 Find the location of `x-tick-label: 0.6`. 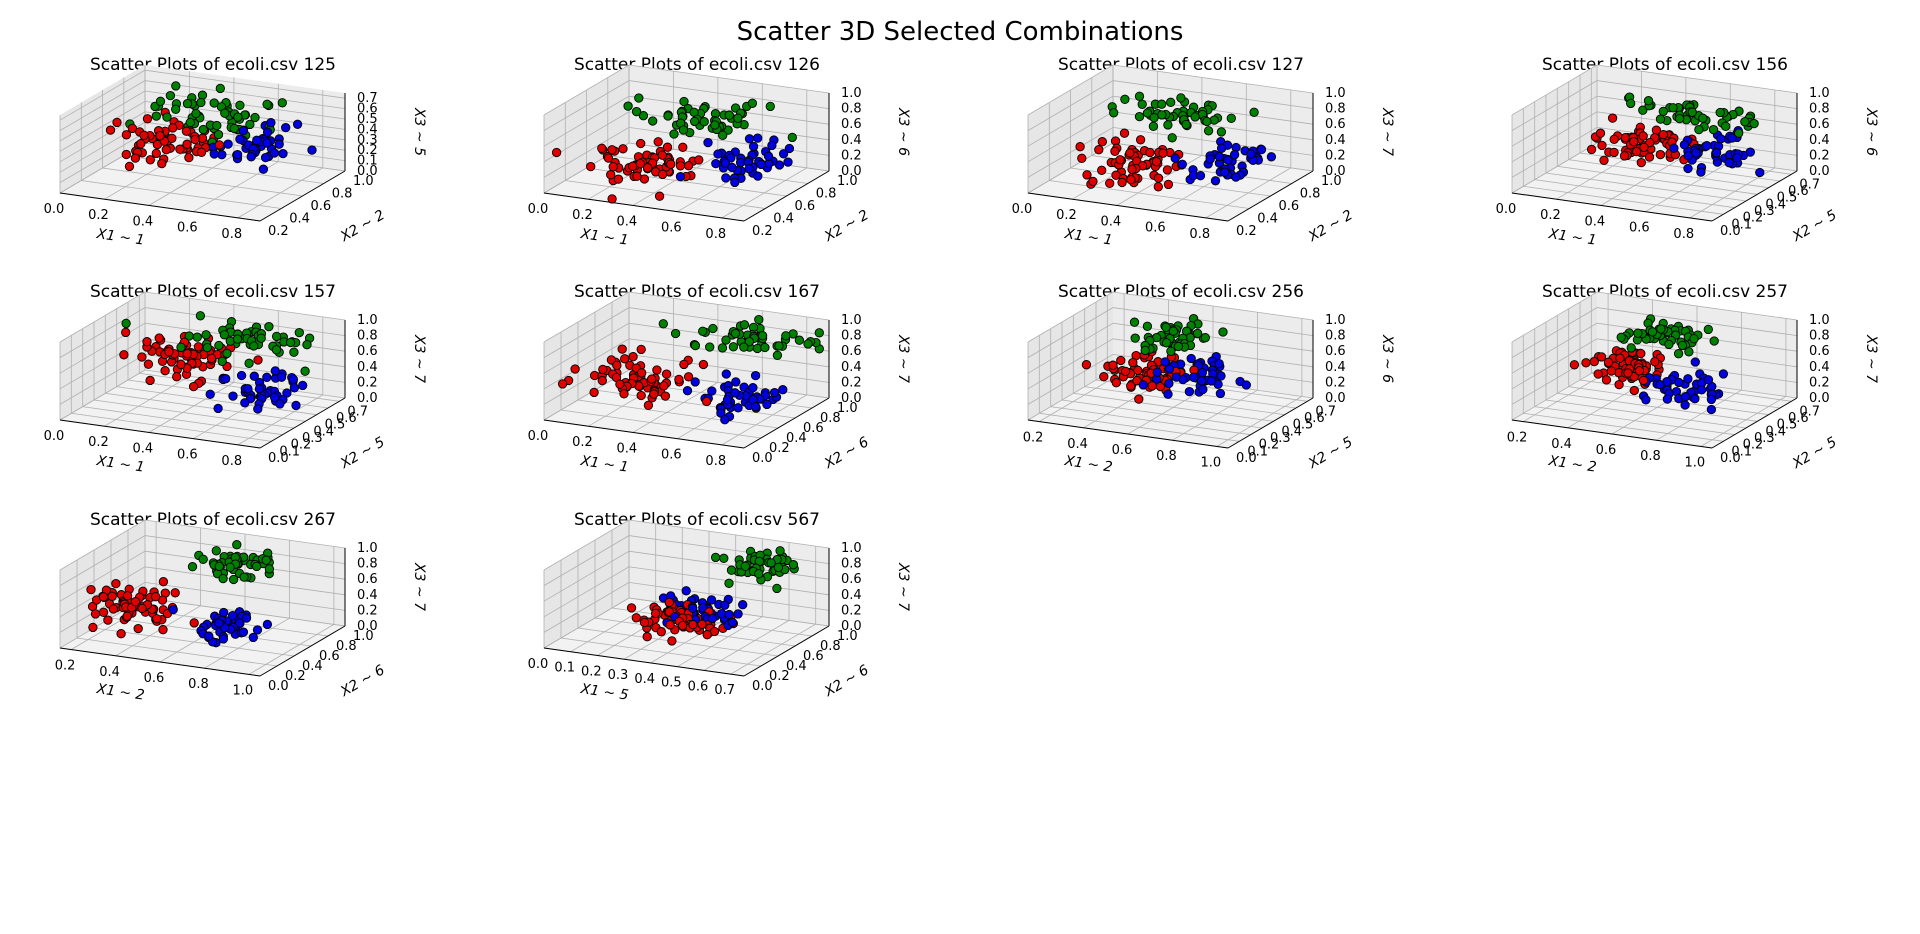

x-tick-label: 0.6 is located at coordinates (187, 455).